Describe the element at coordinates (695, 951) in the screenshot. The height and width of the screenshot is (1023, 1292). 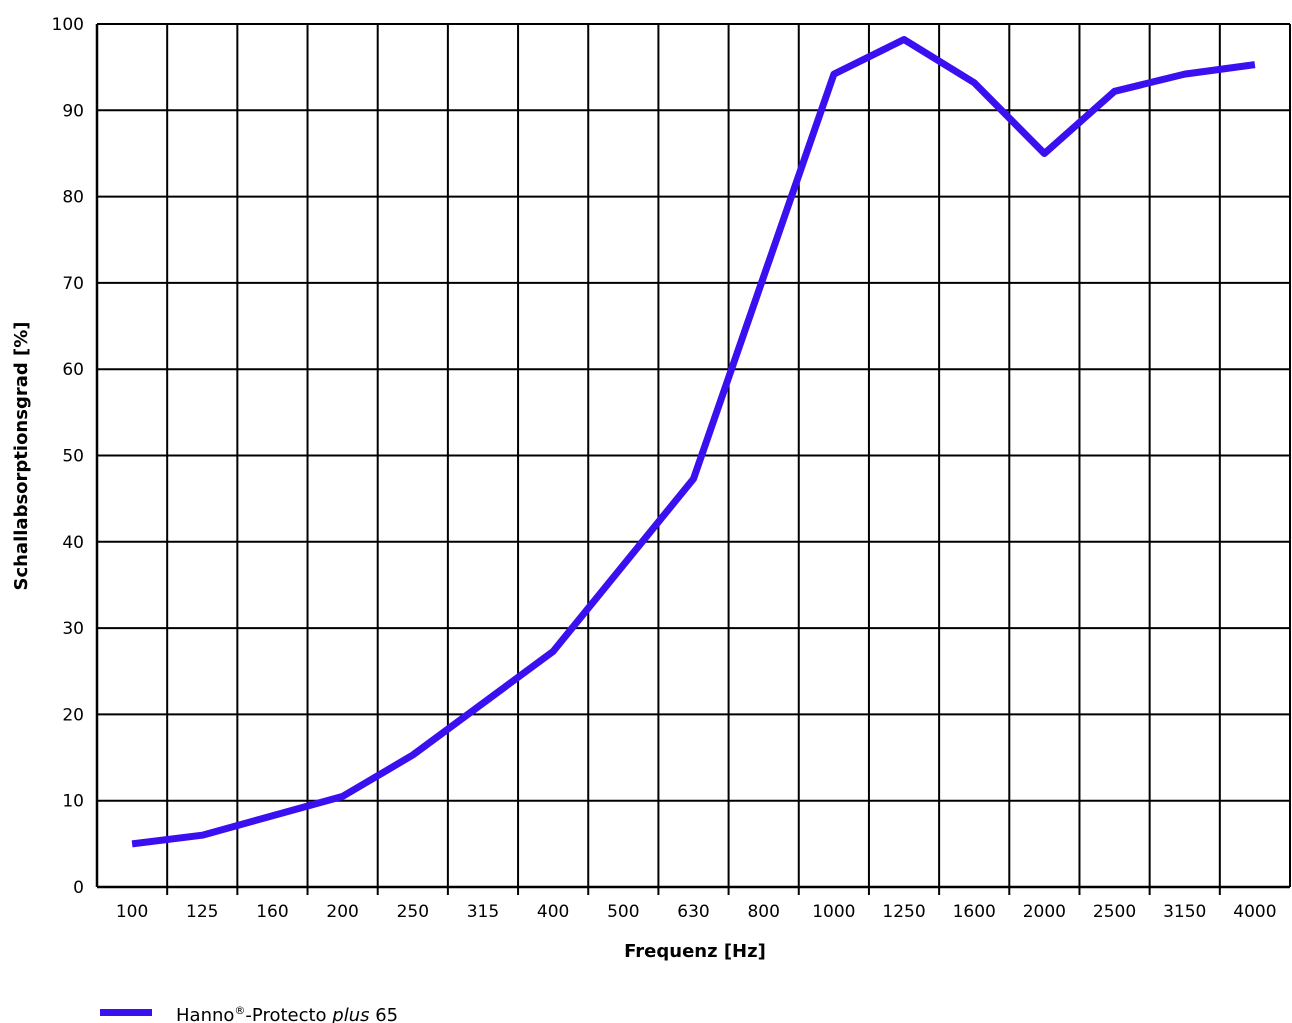
I see `x-axis-title: Frequenz [Hz]` at that location.